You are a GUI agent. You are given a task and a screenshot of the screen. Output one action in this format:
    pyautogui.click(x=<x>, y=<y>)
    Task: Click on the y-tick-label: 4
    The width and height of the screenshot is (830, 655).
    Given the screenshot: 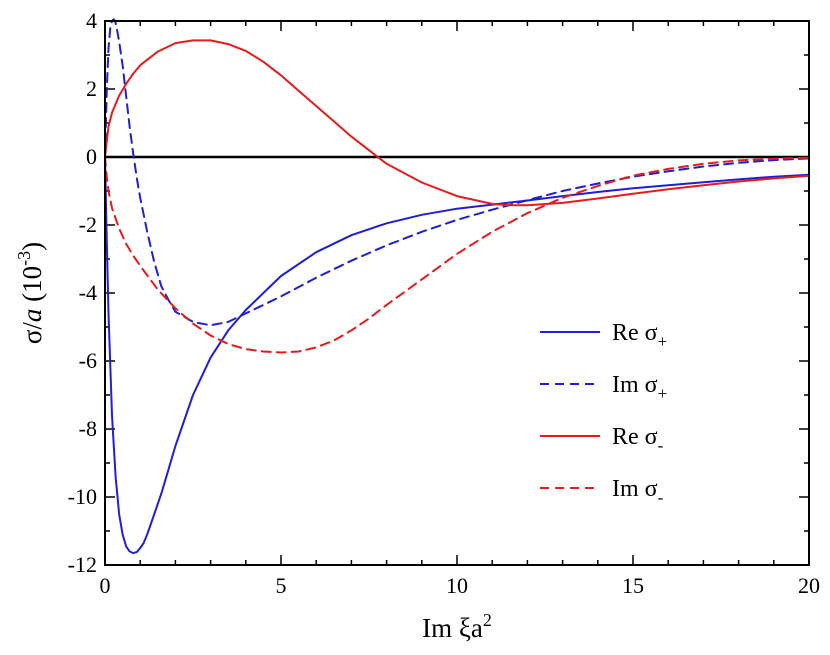 What is the action you would take?
    pyautogui.click(x=91, y=20)
    